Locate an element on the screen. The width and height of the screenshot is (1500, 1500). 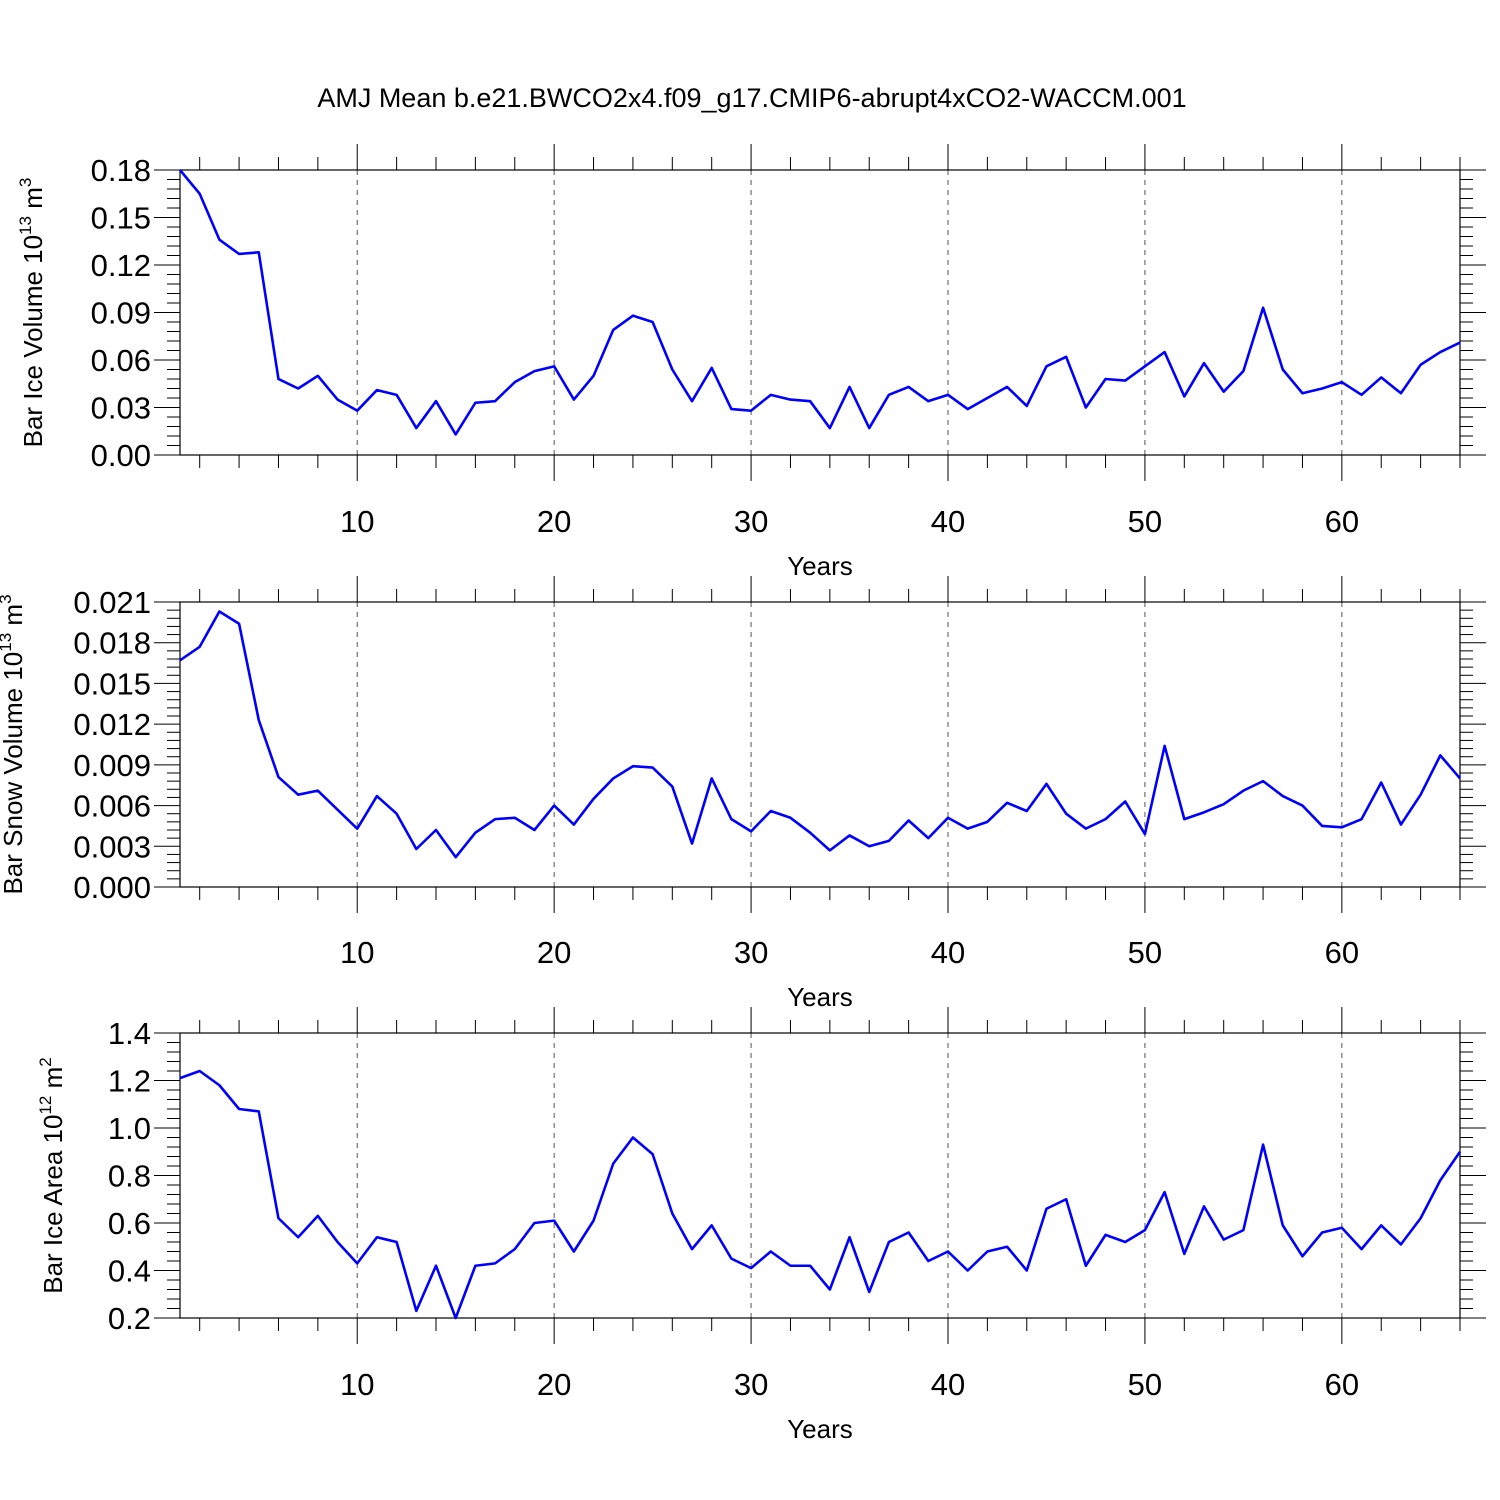
y-axis-label-exp: 12 is located at coordinates (45, 1105).